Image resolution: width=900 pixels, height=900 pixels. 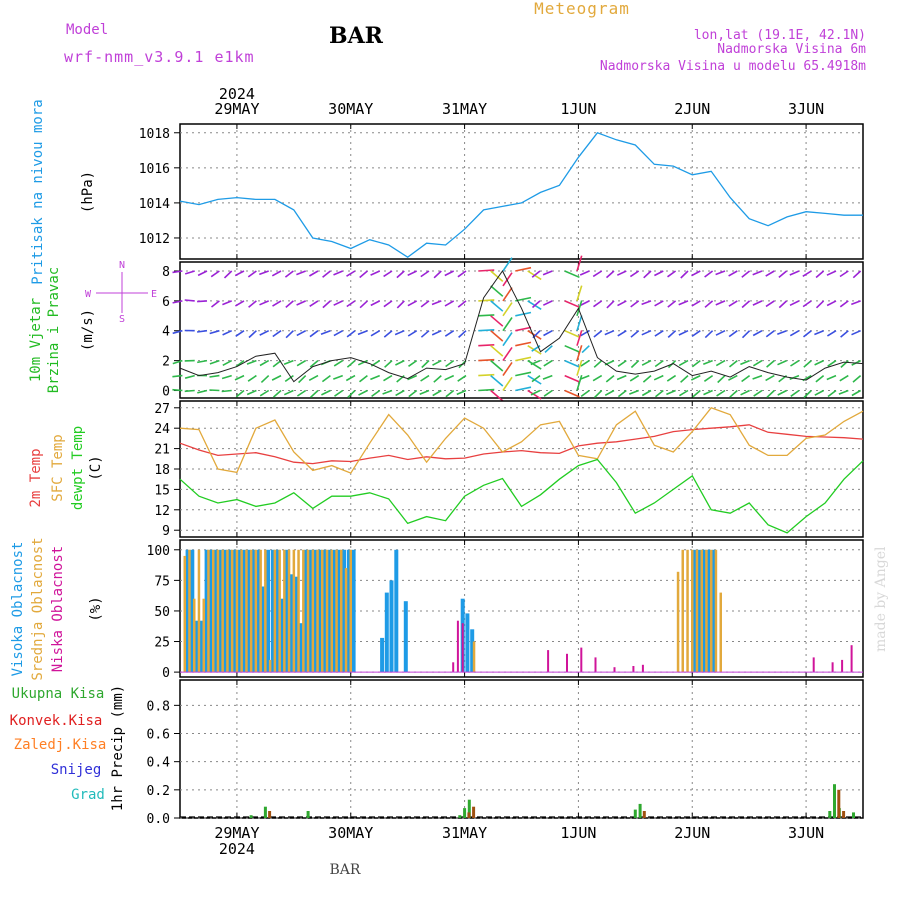 What do you see at coordinates (154, 134) in the screenshot?
I see `pressure-ytick-label-3: 1018` at bounding box center [154, 134].